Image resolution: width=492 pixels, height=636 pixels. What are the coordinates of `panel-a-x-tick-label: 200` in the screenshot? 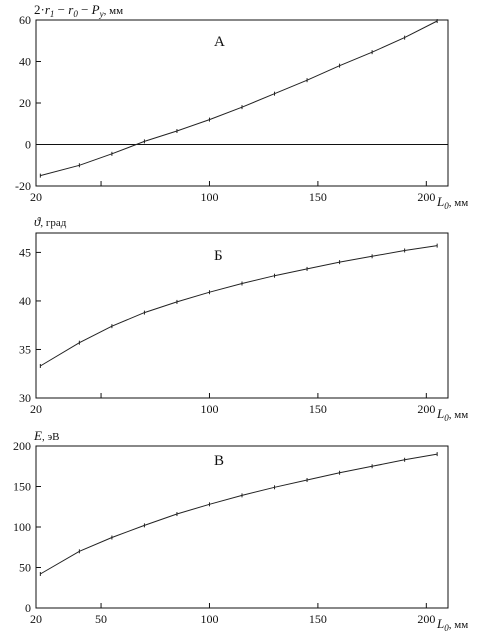 It's located at (426, 197).